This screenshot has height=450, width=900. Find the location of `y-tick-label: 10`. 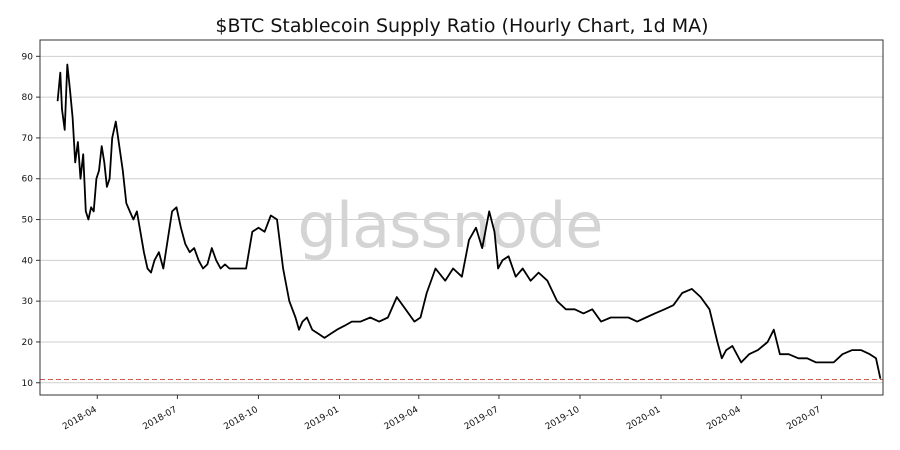

y-tick-label: 10 is located at coordinates (28, 384).